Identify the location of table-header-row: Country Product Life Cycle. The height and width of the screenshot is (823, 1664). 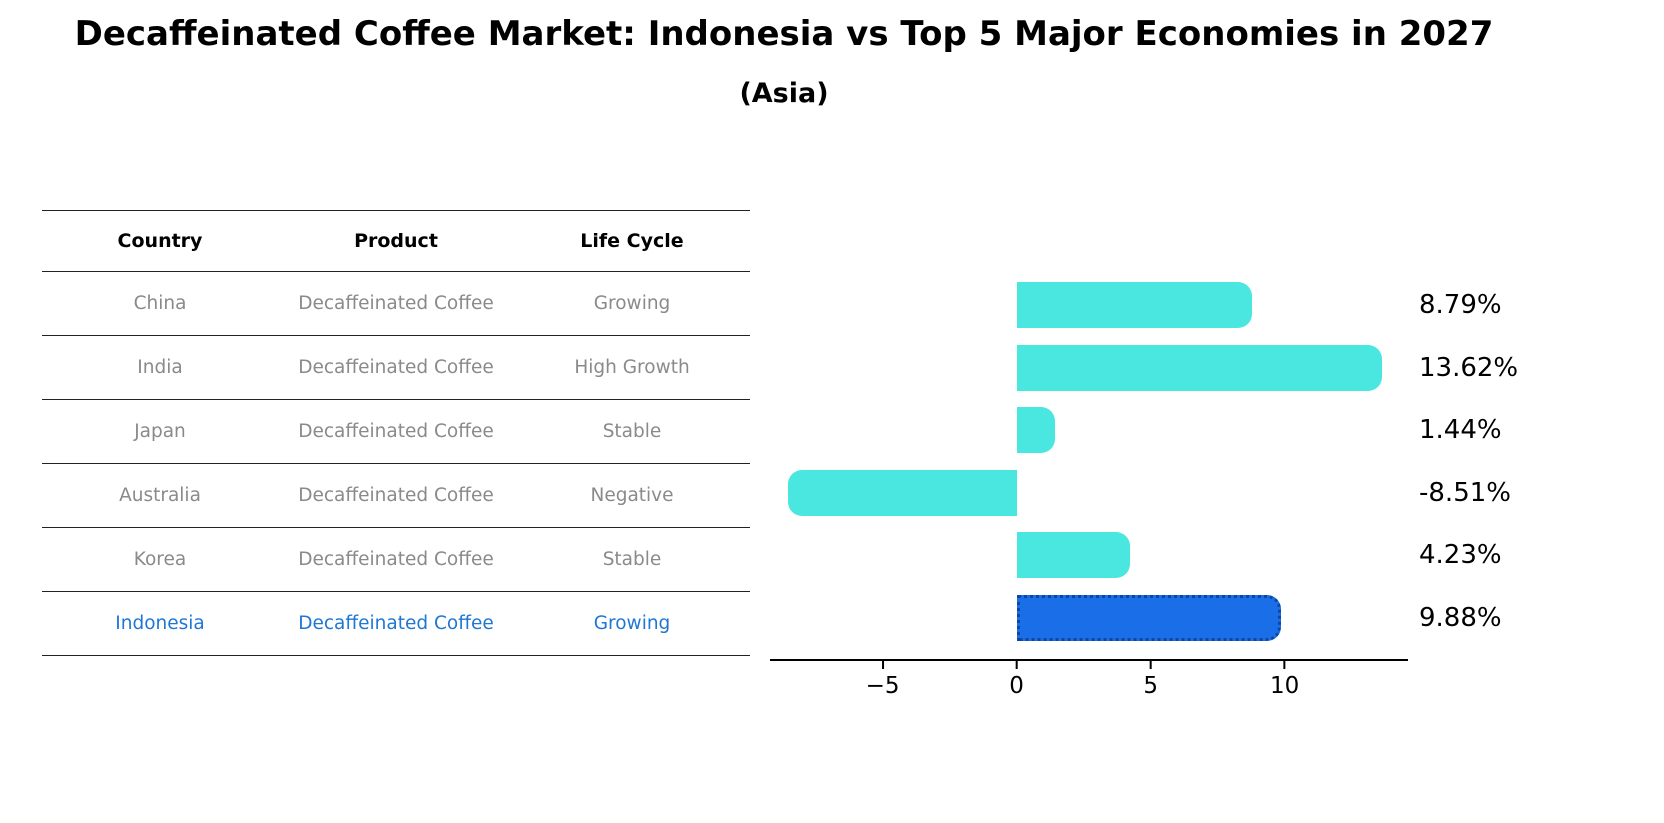
(396, 241).